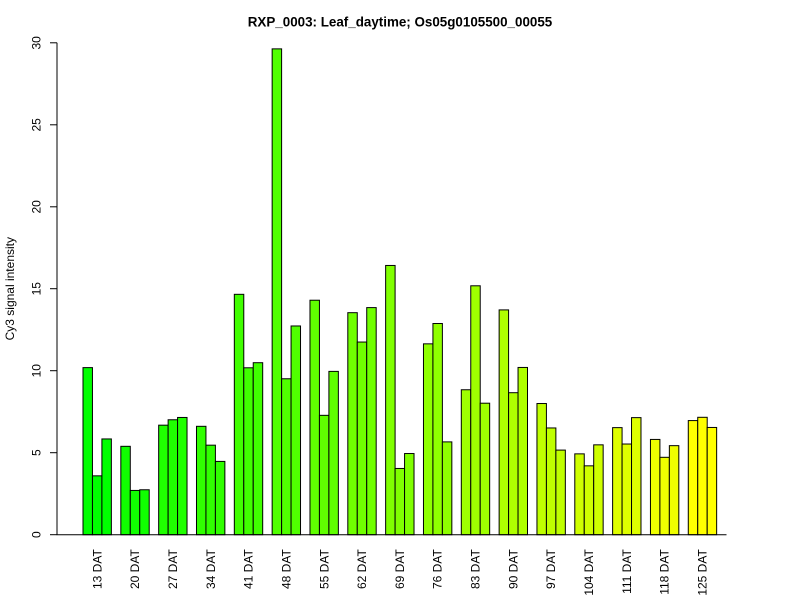 The image size is (800, 600). What do you see at coordinates (438, 569) in the screenshot?
I see `svg-text: 76 DAT` at bounding box center [438, 569].